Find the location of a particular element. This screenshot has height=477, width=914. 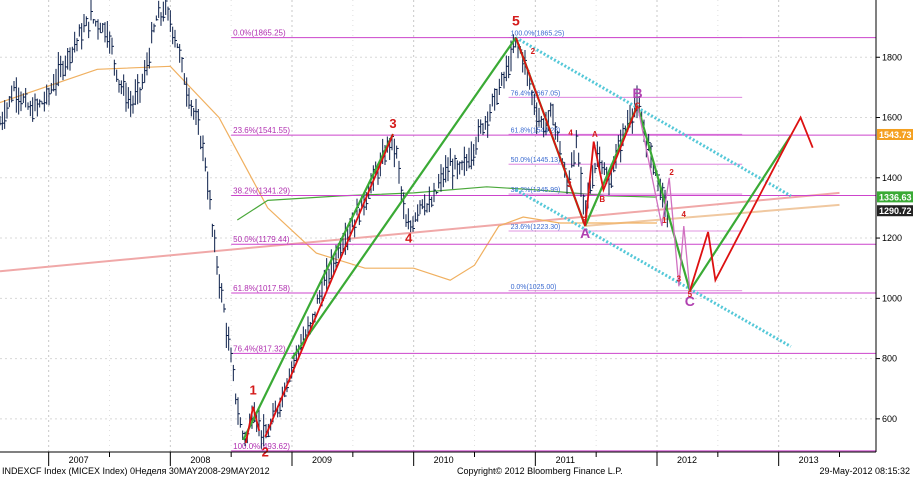

channel-lower is located at coordinates (653, 268).